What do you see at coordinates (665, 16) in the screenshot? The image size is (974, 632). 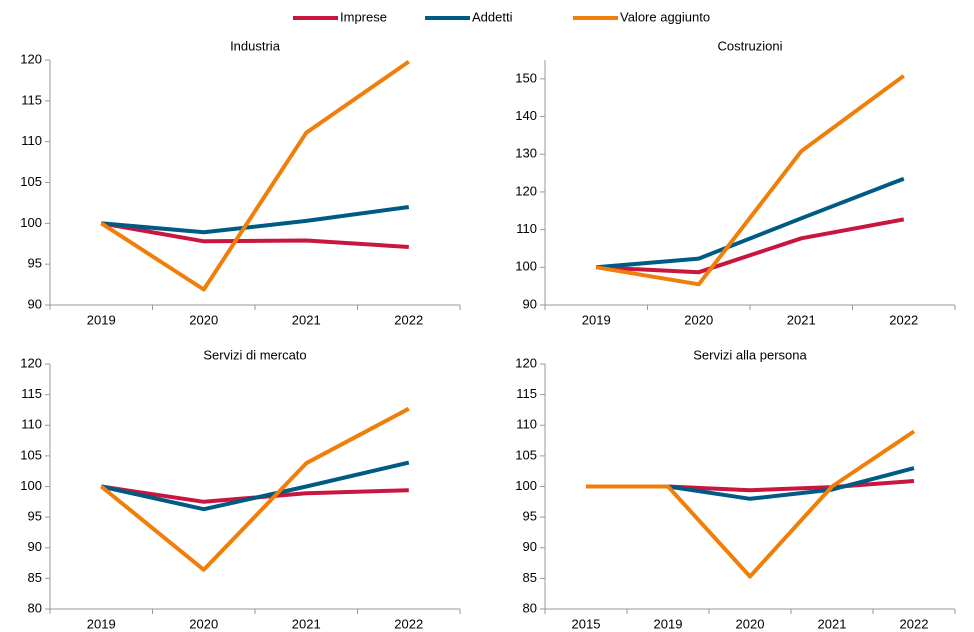 I see `legend-label: Valore aggiunto` at bounding box center [665, 16].